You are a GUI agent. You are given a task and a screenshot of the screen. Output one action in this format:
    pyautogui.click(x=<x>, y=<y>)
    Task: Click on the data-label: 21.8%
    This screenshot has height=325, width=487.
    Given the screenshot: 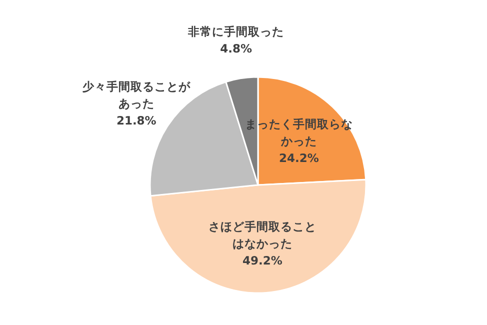 What is the action you would take?
    pyautogui.click(x=136, y=121)
    